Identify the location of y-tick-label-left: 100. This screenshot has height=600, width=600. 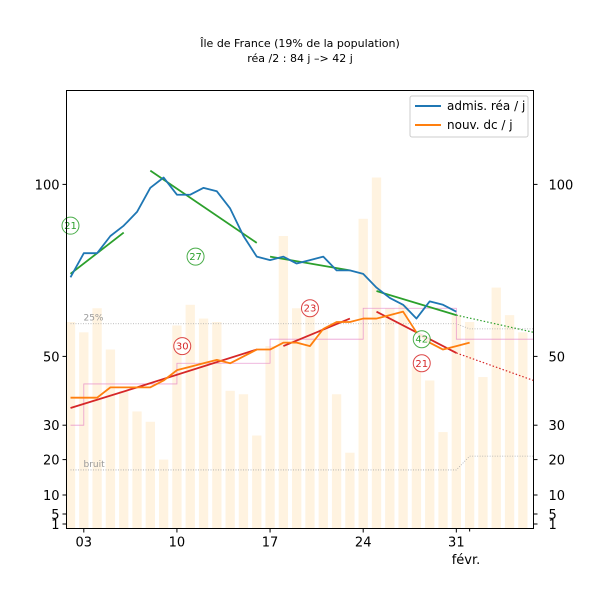
(47, 185).